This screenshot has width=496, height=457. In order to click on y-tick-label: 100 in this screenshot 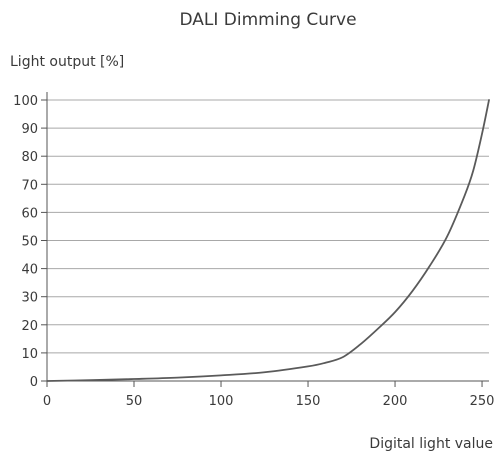, I will do `click(25, 101)`.